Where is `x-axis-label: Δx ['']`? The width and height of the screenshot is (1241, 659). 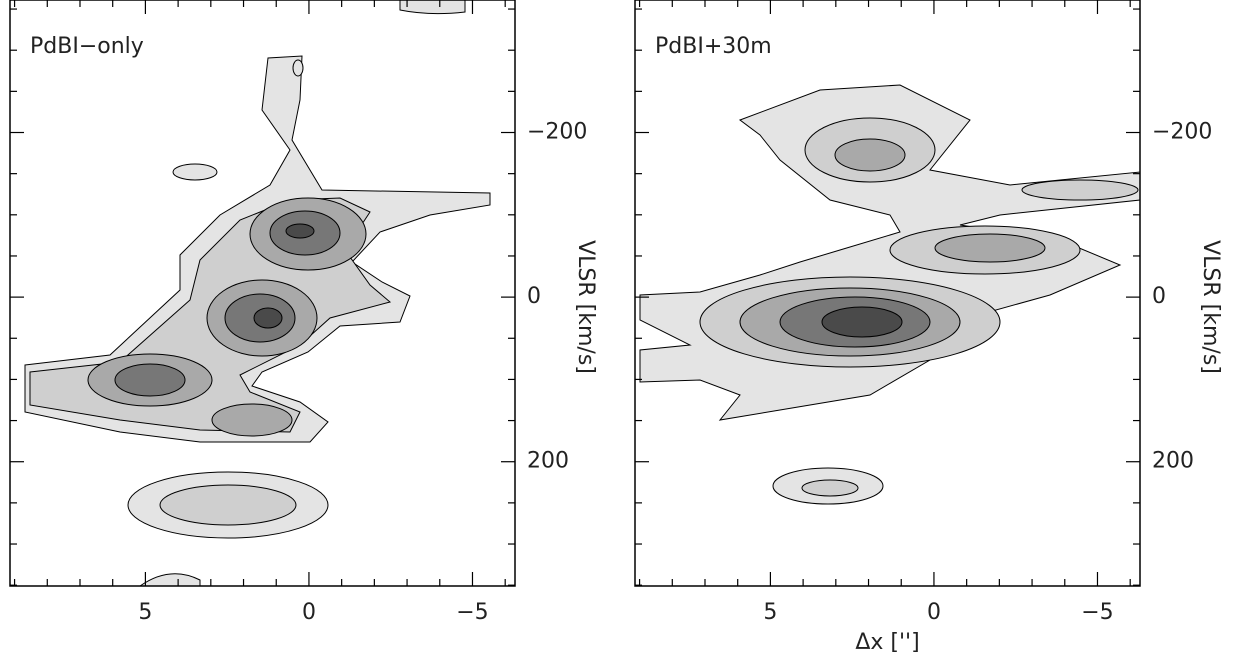
x-axis-label: Δx [''] is located at coordinates (887, 642).